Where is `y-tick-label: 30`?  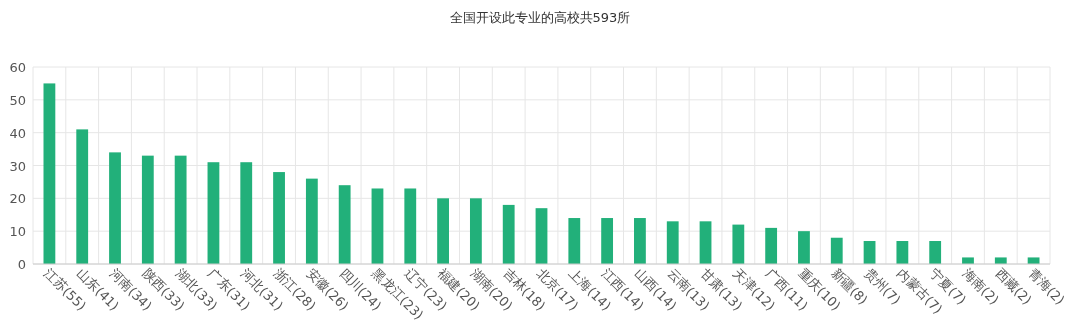 y-tick-label: 30 is located at coordinates (17, 166).